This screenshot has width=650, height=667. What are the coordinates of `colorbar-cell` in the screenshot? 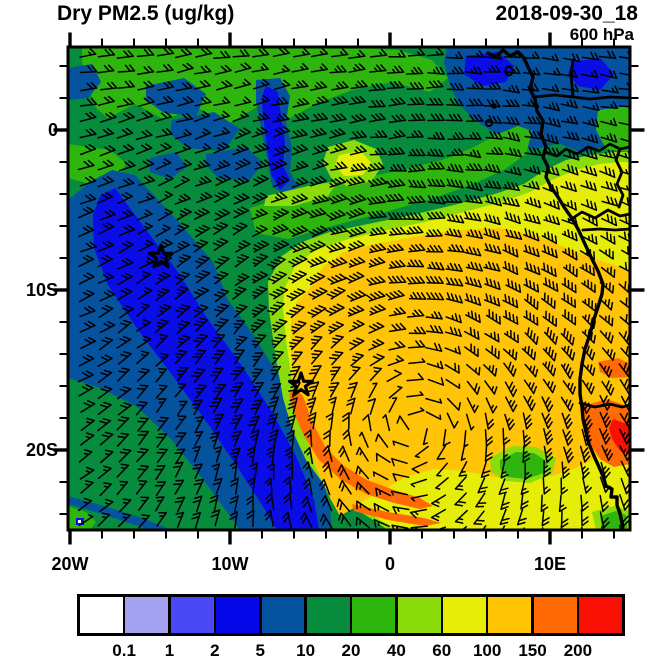 It's located at (101, 615).